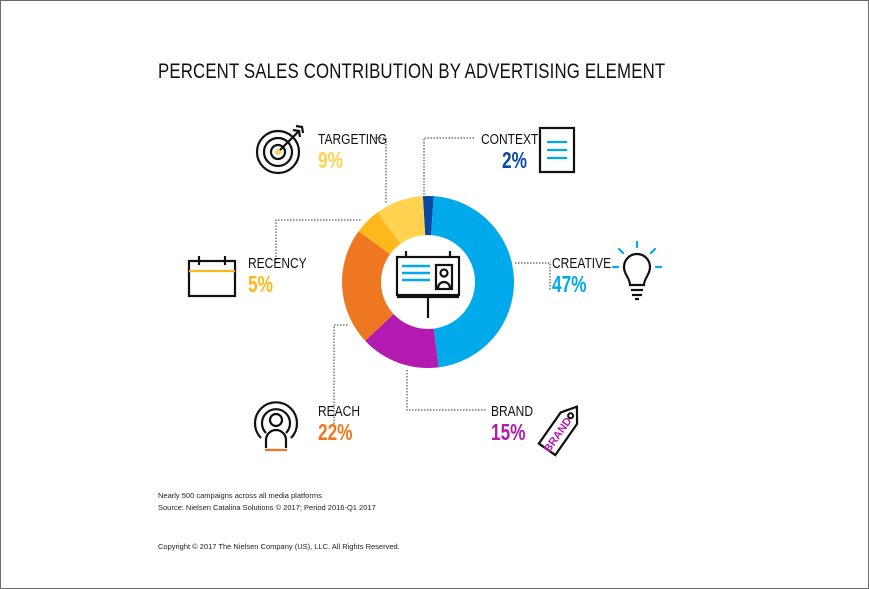 This screenshot has height=589, width=869. I want to click on label-targeting-value: 9%, so click(330, 160).